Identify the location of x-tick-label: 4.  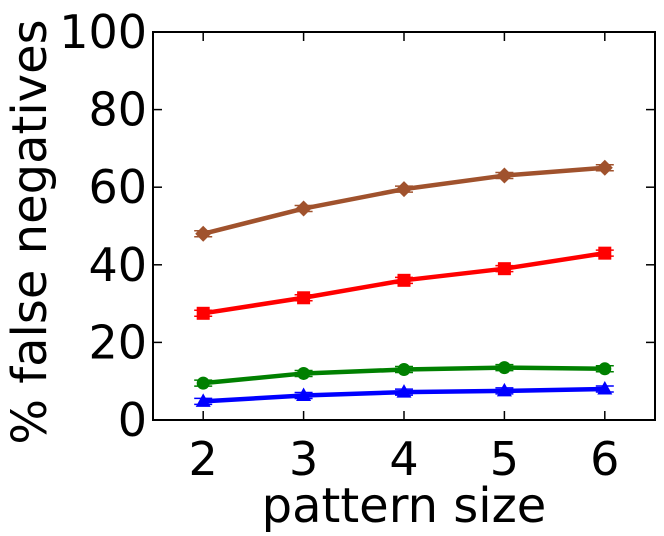
(403, 459).